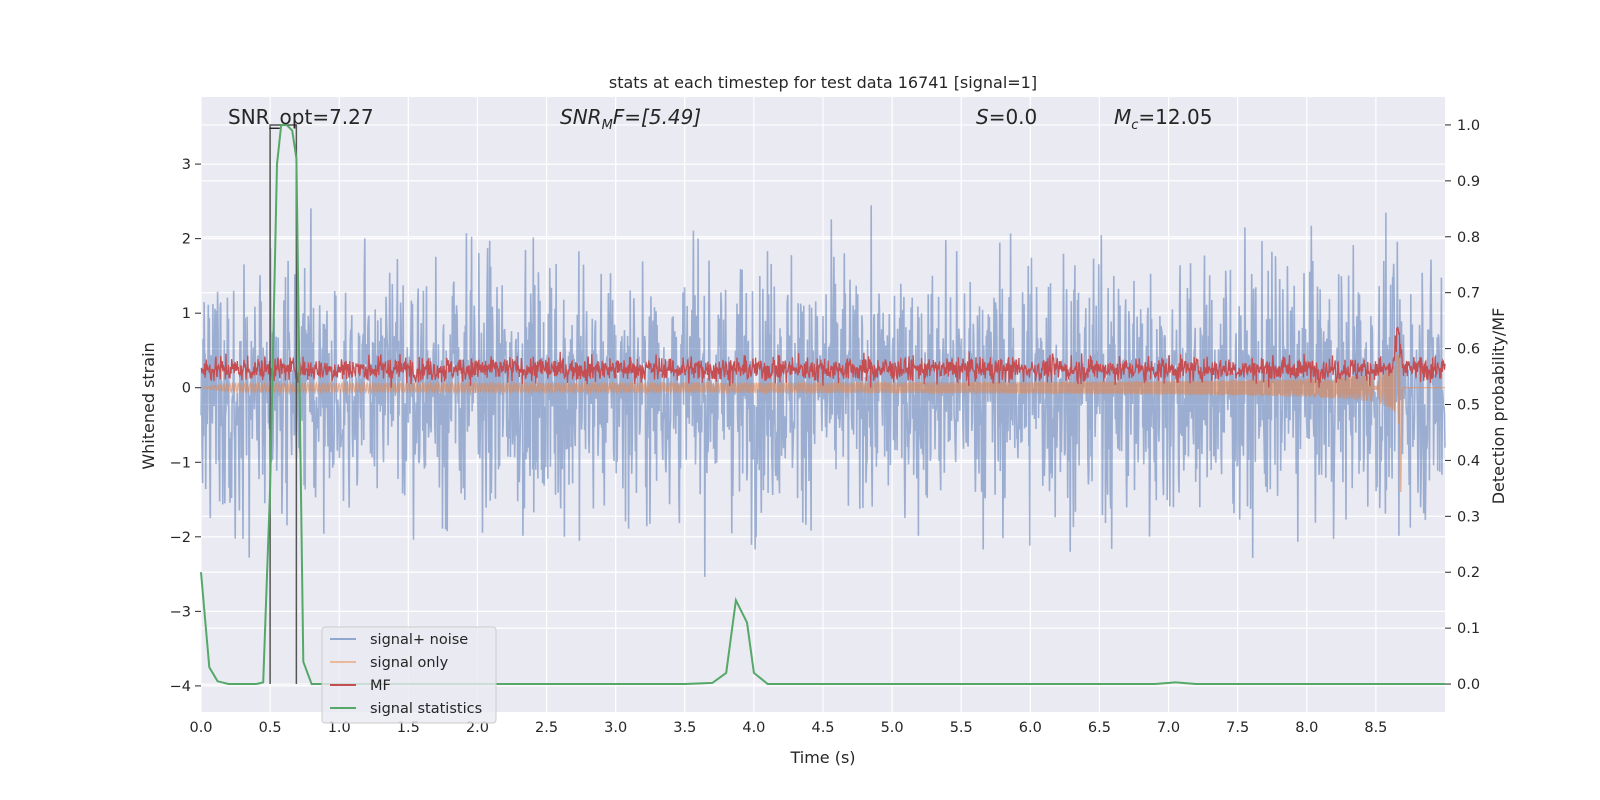 The height and width of the screenshot is (800, 1600). What do you see at coordinates (409, 663) in the screenshot?
I see `legend-label-signal-only: signal only` at bounding box center [409, 663].